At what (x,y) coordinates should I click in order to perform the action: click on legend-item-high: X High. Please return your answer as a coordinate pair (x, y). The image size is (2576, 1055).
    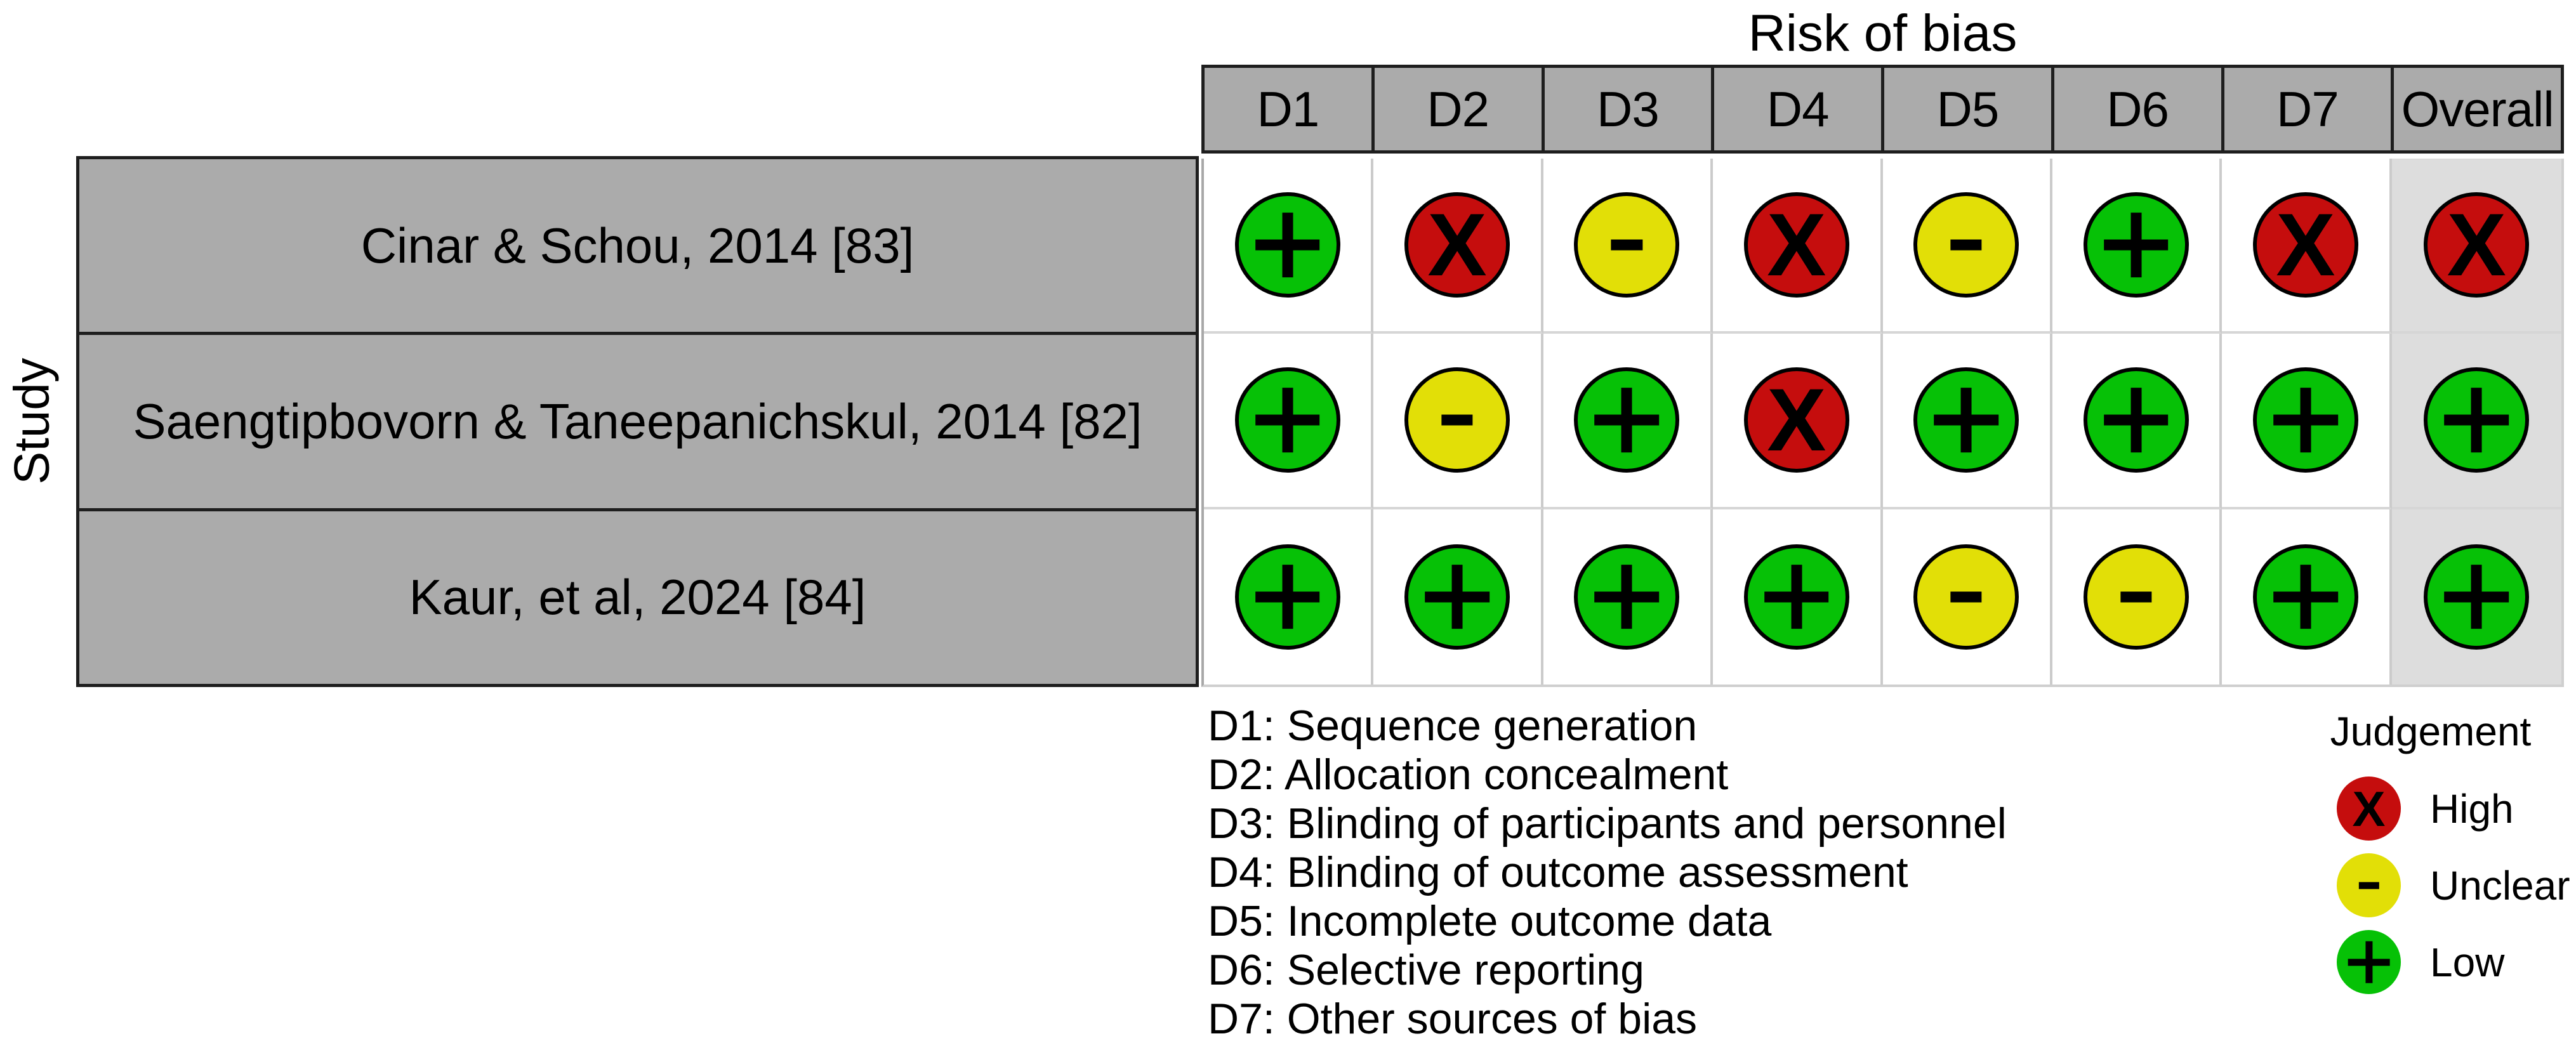
    Looking at the image, I should click on (2440, 808).